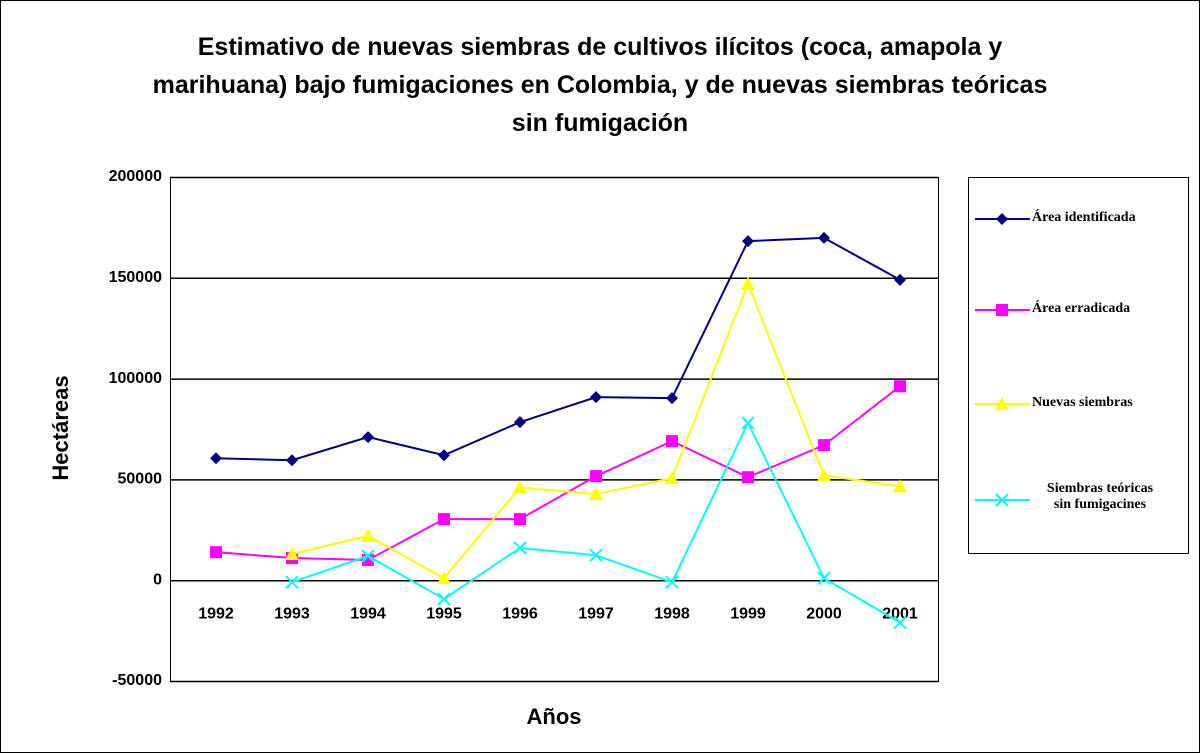  What do you see at coordinates (672, 613) in the screenshot?
I see `x-tick-label: 1998` at bounding box center [672, 613].